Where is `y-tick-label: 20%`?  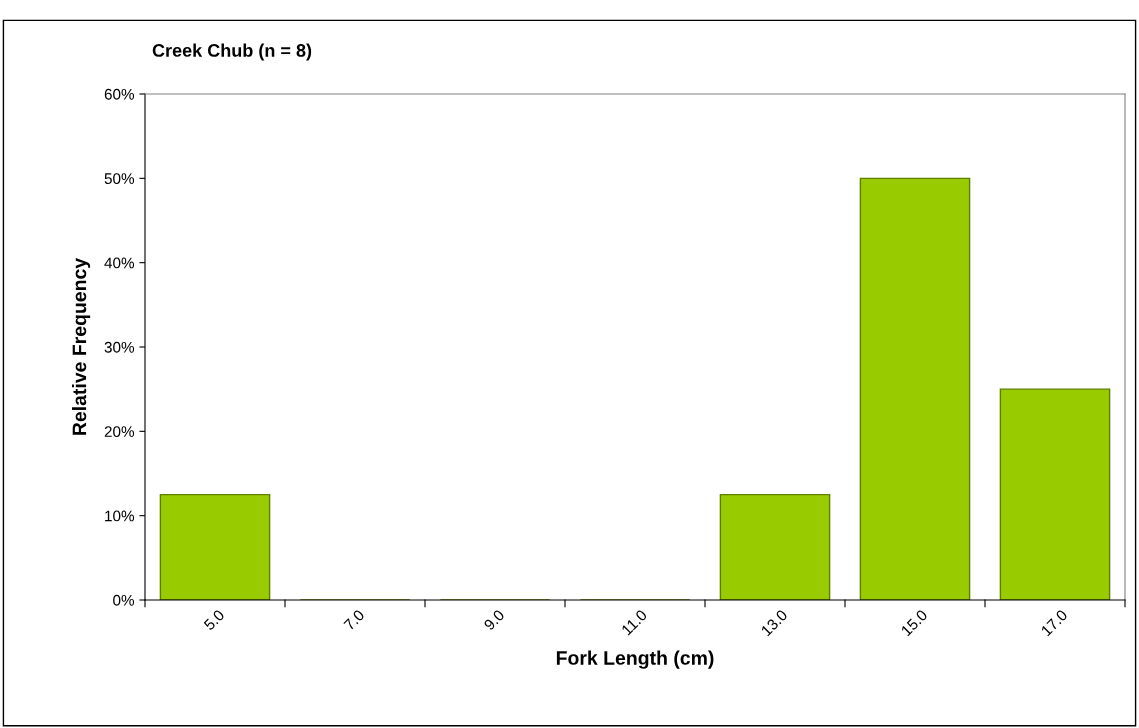
y-tick-label: 20% is located at coordinates (119, 432).